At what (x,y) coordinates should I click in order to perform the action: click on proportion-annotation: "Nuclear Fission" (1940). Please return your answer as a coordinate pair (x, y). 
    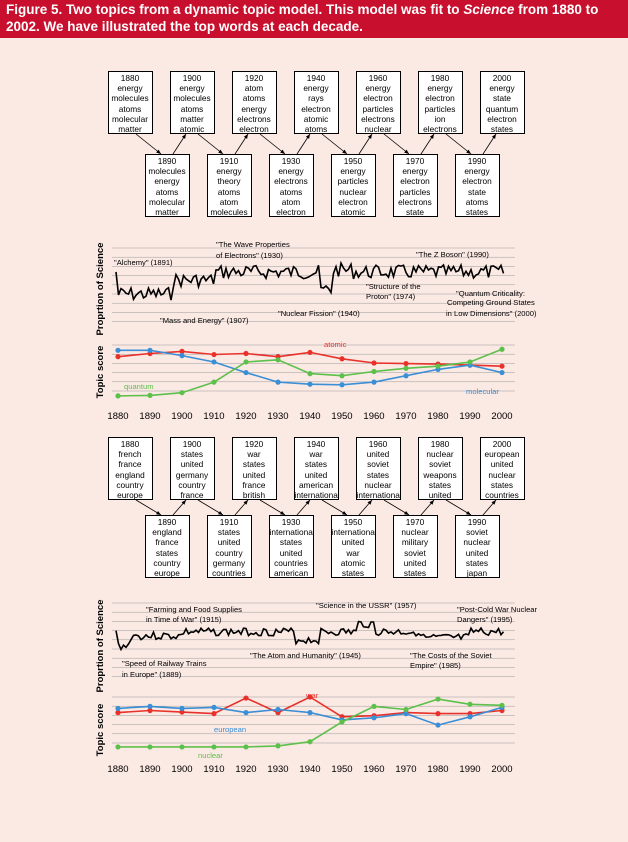
    Looking at the image, I should click on (319, 313).